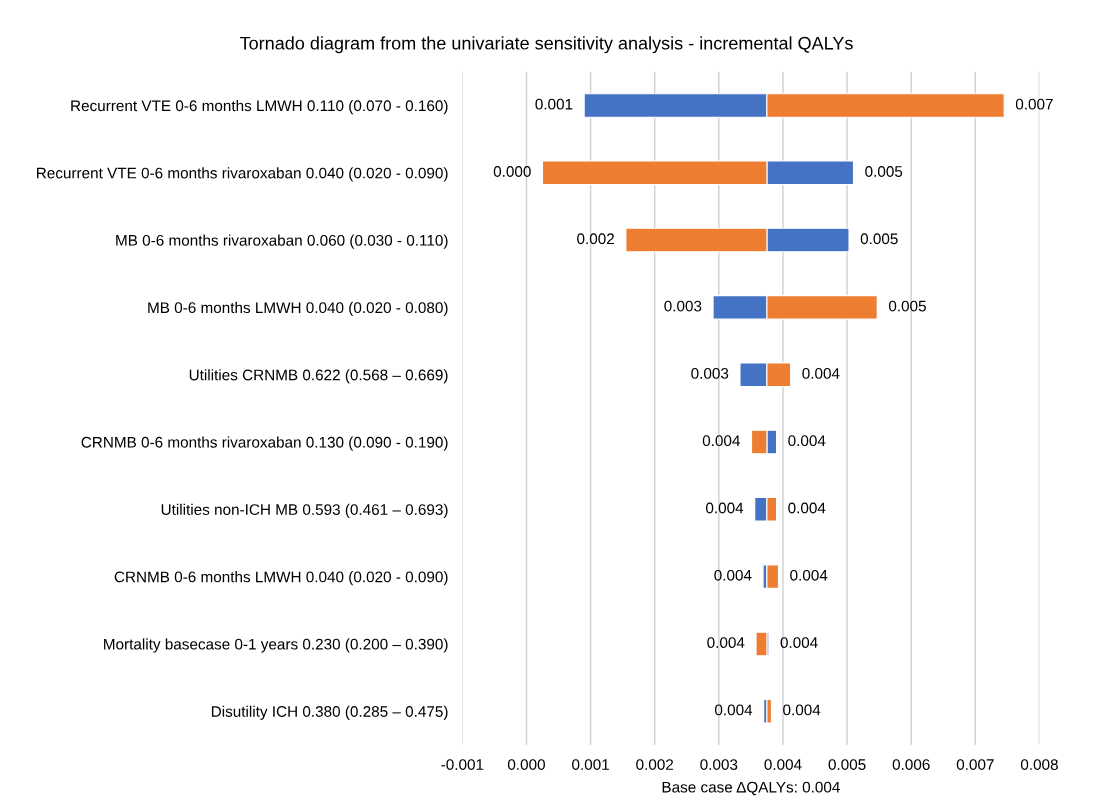 The height and width of the screenshot is (807, 1093). Describe the element at coordinates (276, 645) in the screenshot. I see `y-tick-label: Mortality basecase 0-1 years 0.230 (0.200 – 0.390)` at that location.